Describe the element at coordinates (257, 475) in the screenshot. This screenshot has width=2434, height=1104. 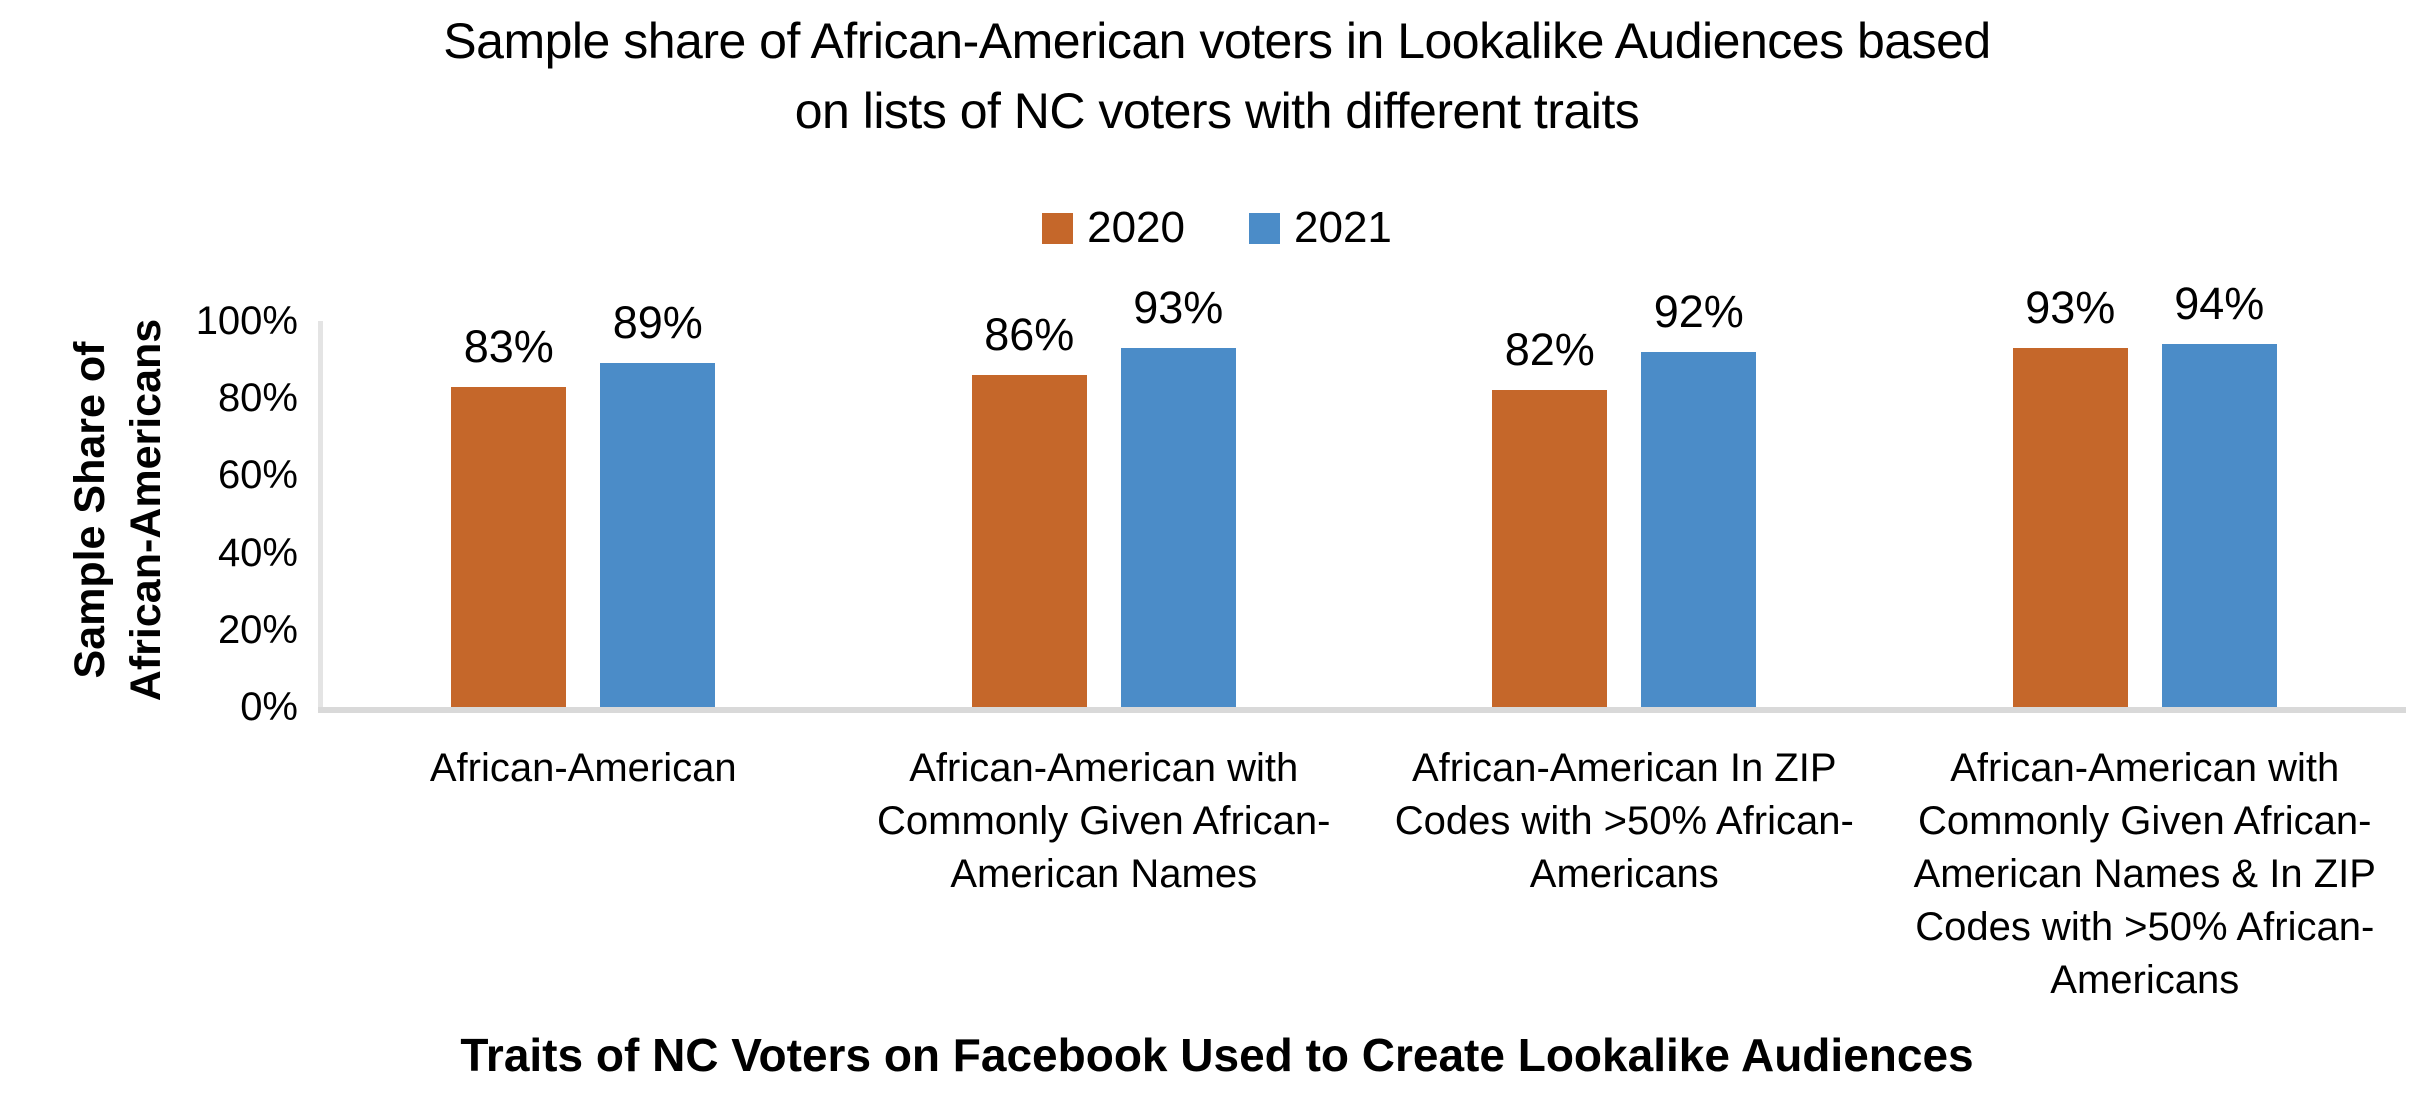
I see `y-tick-label-60: 60%` at that location.